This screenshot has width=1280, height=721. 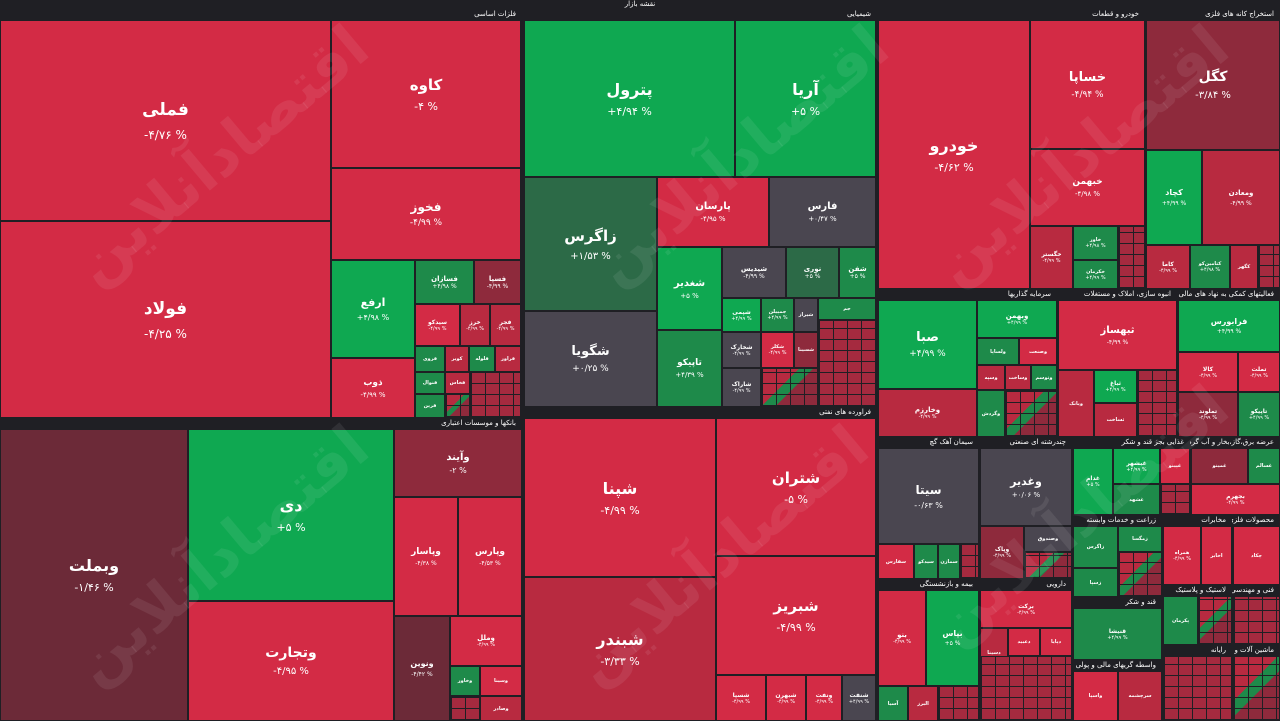 What do you see at coordinates (1115, 420) in the screenshot?
I see `tile-thsakht: ثساخت` at bounding box center [1115, 420].